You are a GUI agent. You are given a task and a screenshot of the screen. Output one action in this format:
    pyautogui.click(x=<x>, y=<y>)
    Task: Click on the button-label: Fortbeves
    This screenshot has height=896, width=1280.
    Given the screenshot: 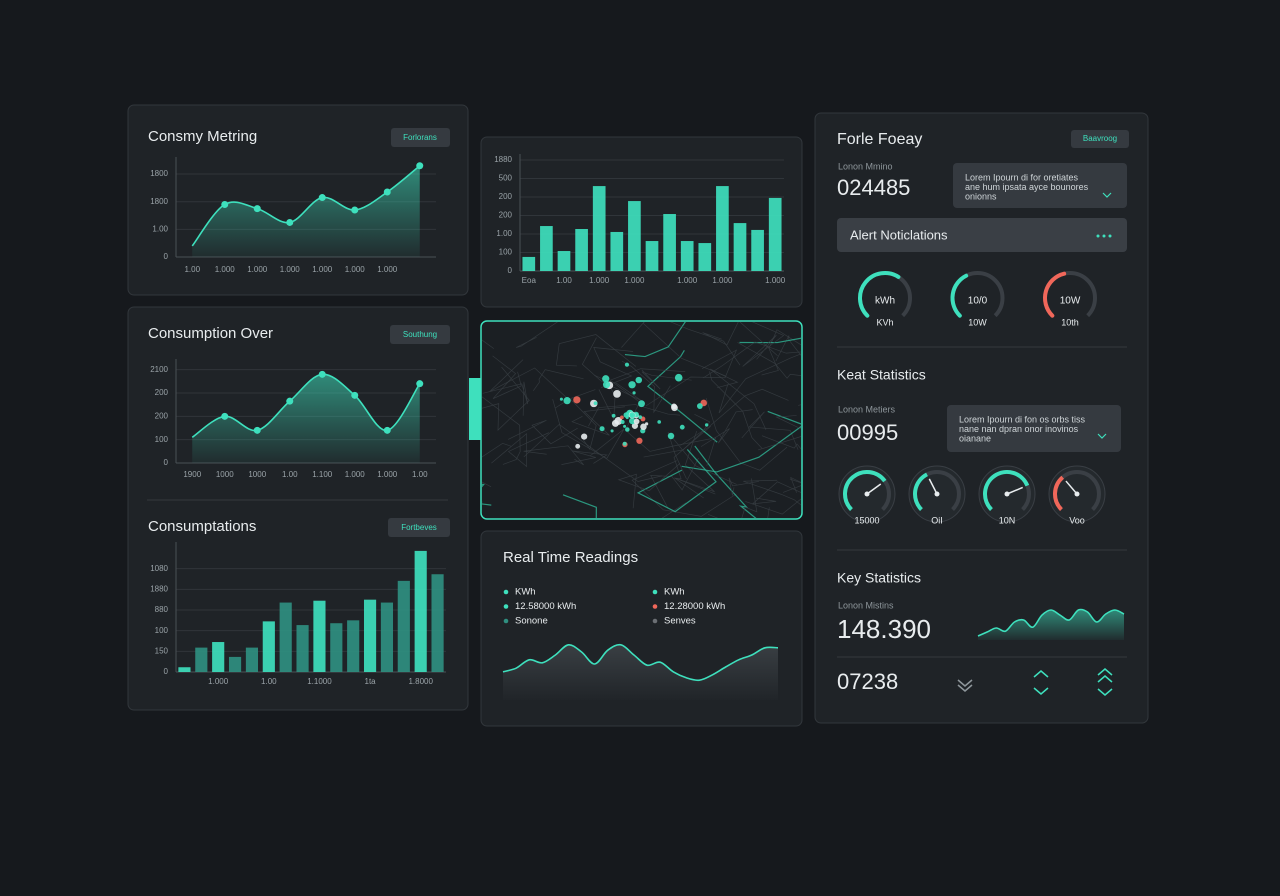 What is the action you would take?
    pyautogui.click(x=419, y=527)
    